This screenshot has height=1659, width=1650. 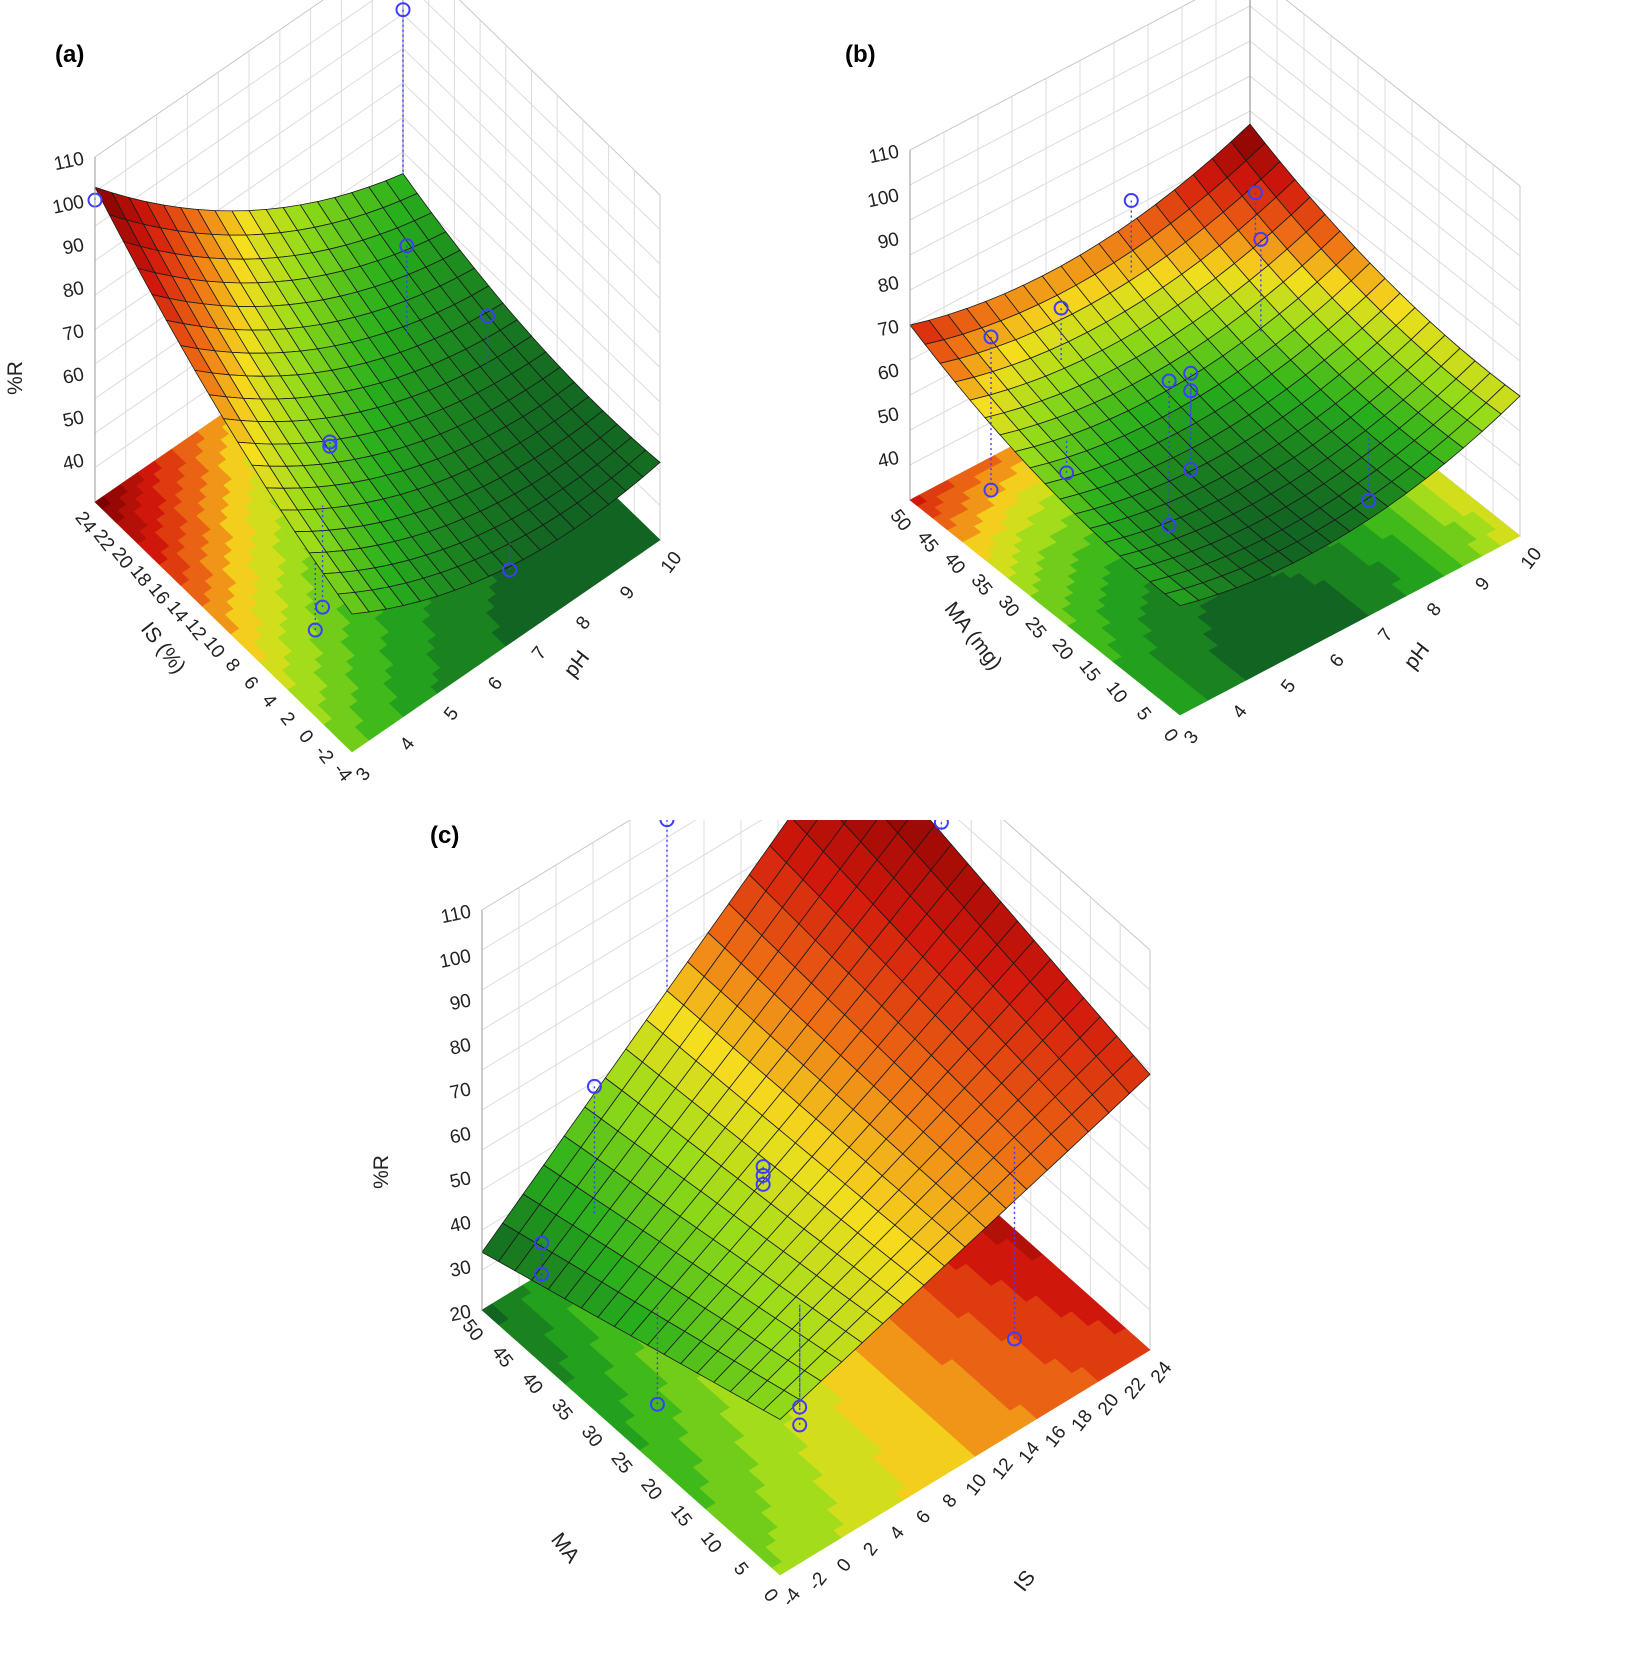 What do you see at coordinates (444, 835) in the screenshot?
I see `panel-letter-c: (c)` at bounding box center [444, 835].